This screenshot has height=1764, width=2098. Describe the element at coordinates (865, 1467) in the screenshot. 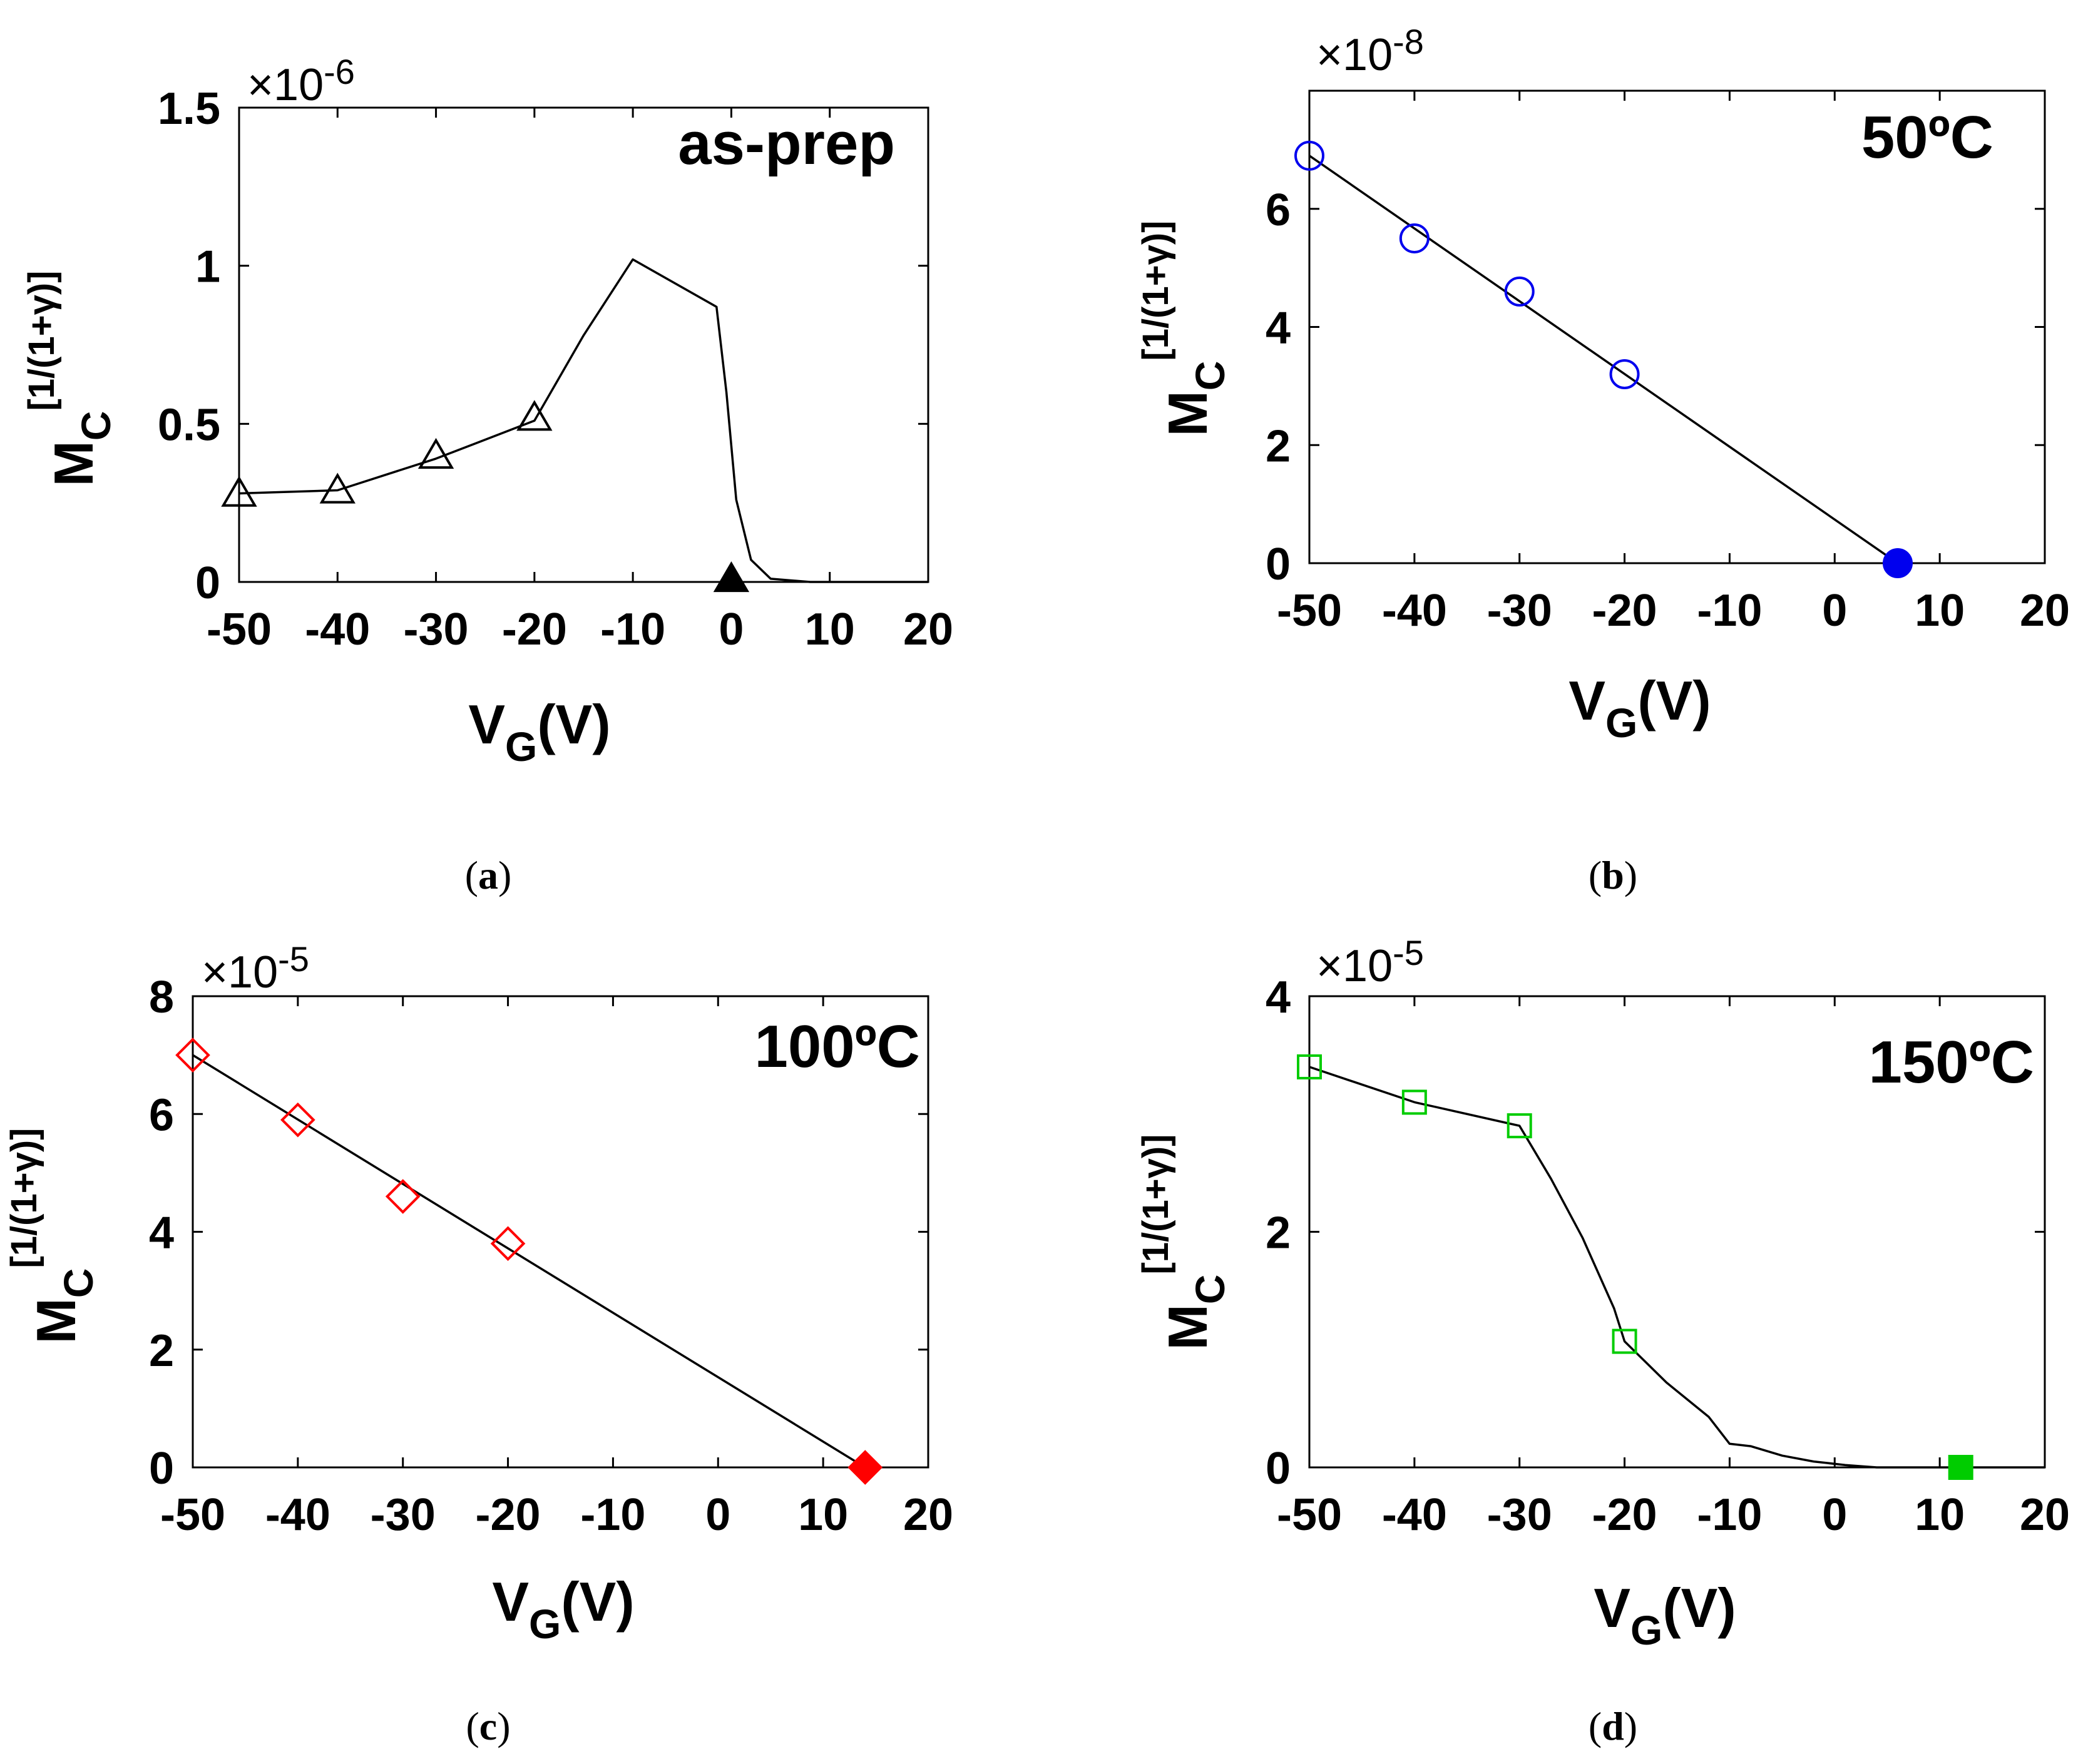

I see `panel-c-threshold-point` at that location.